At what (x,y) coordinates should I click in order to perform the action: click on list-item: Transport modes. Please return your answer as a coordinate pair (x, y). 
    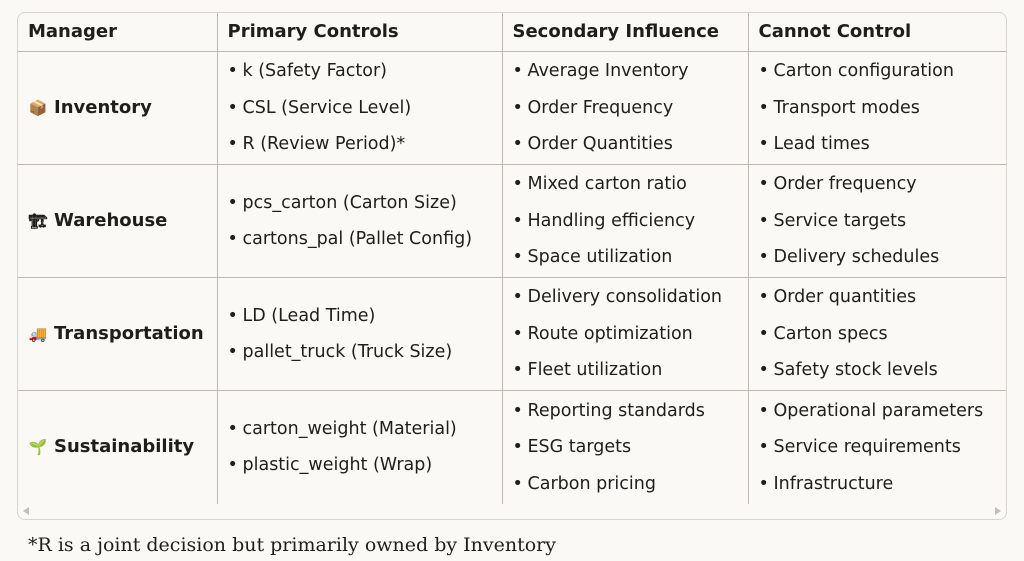
    Looking at the image, I should click on (878, 108).